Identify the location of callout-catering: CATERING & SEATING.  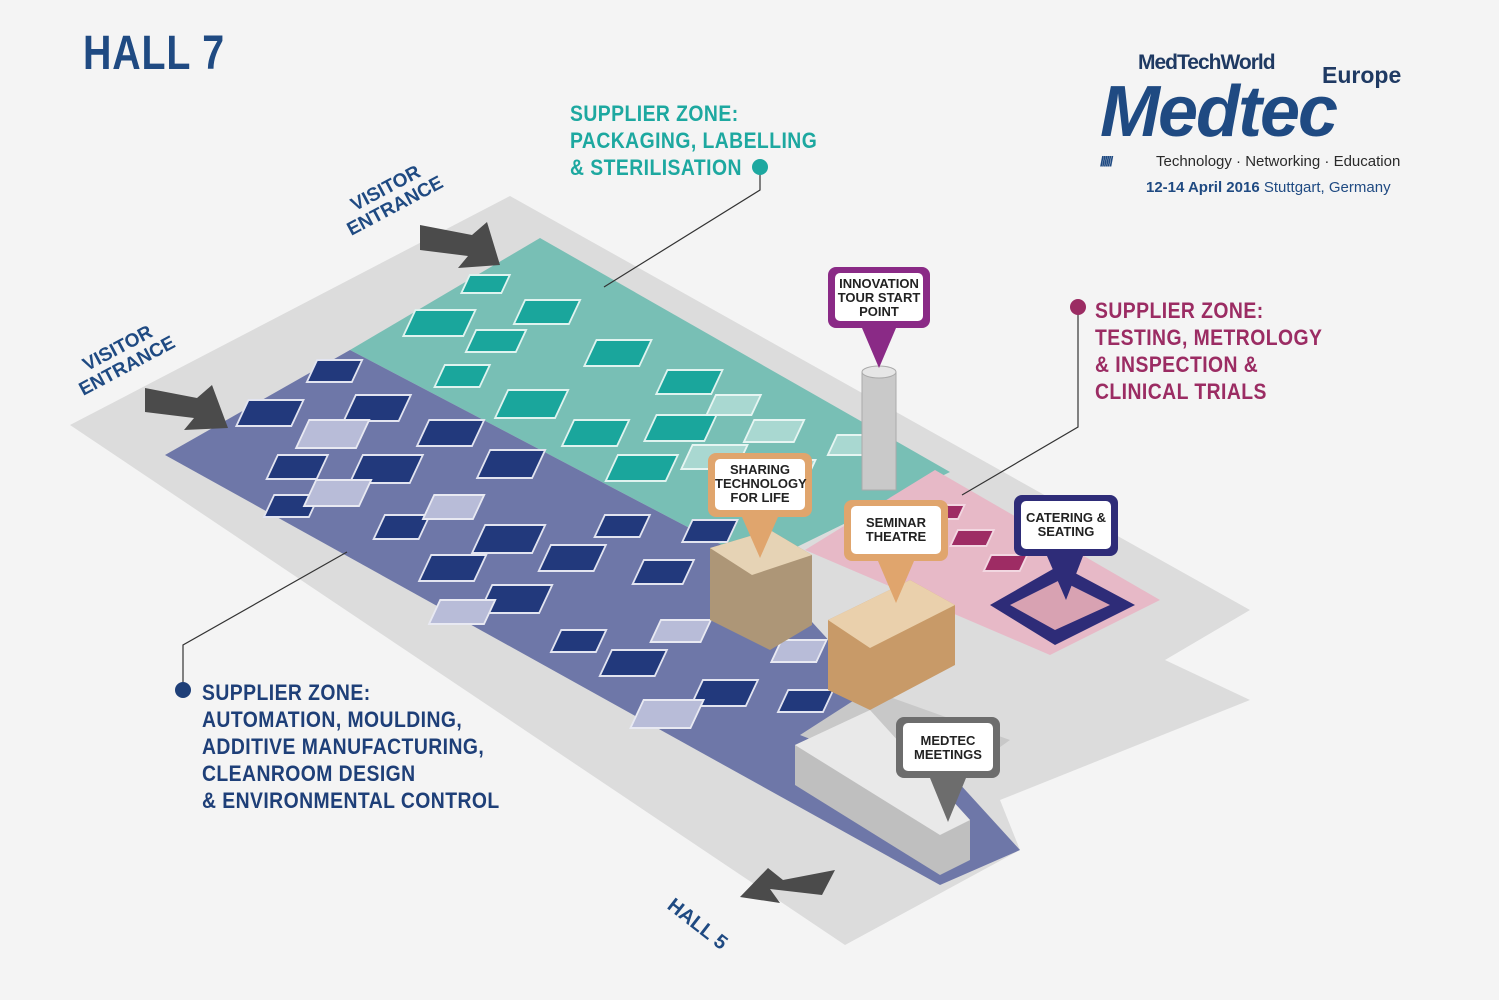
(1066, 525).